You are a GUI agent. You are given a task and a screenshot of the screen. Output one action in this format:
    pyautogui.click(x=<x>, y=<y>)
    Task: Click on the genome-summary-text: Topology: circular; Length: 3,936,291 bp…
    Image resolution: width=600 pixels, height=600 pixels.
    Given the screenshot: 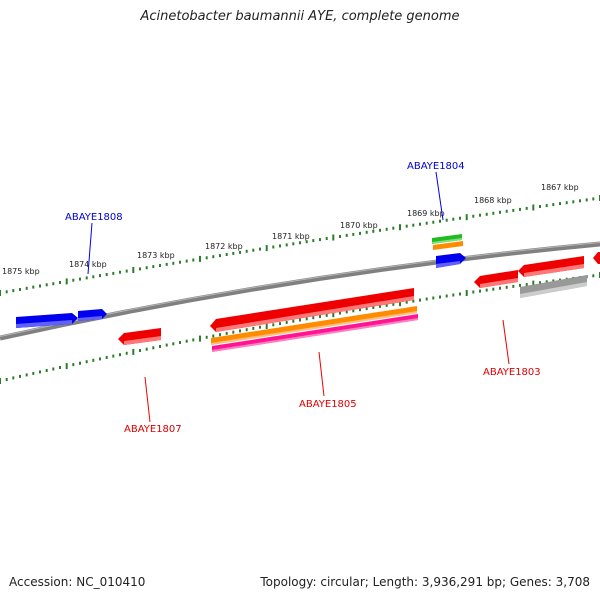 What is the action you would take?
    pyautogui.click(x=425, y=582)
    